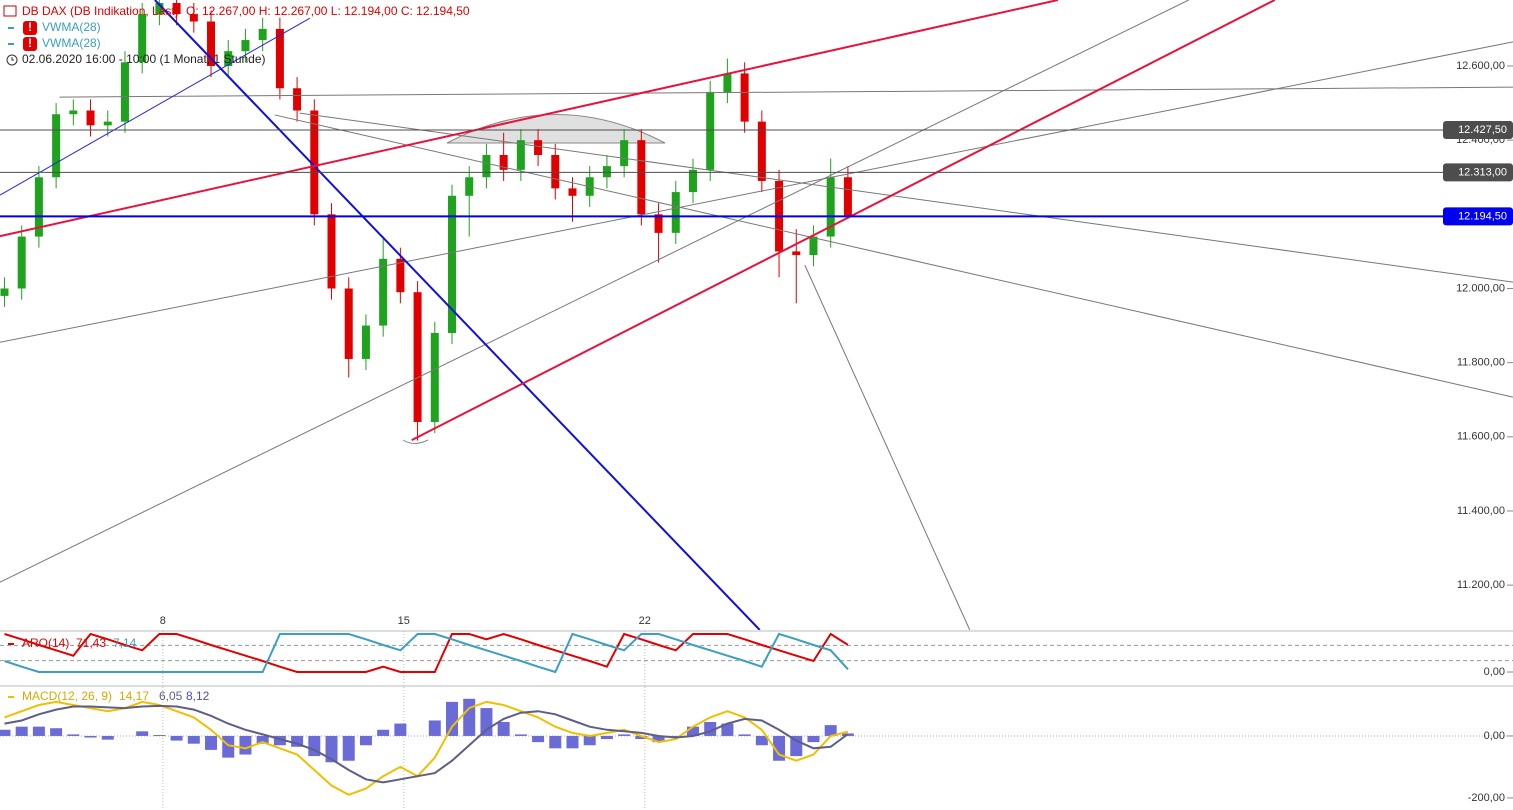  Describe the element at coordinates (1480, 288) in the screenshot. I see `y-tick-label: 12.000,00` at that location.